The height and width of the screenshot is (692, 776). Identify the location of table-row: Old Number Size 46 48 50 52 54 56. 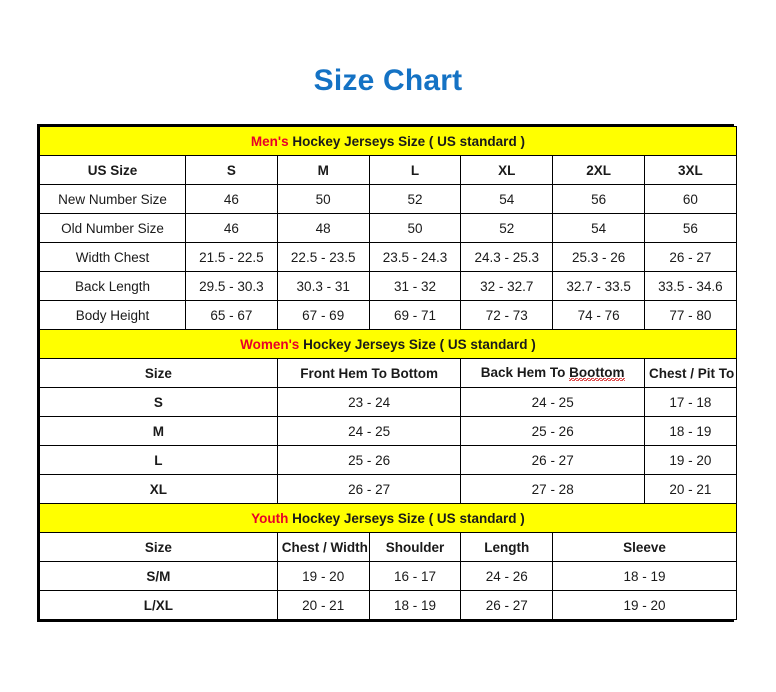
(388, 228).